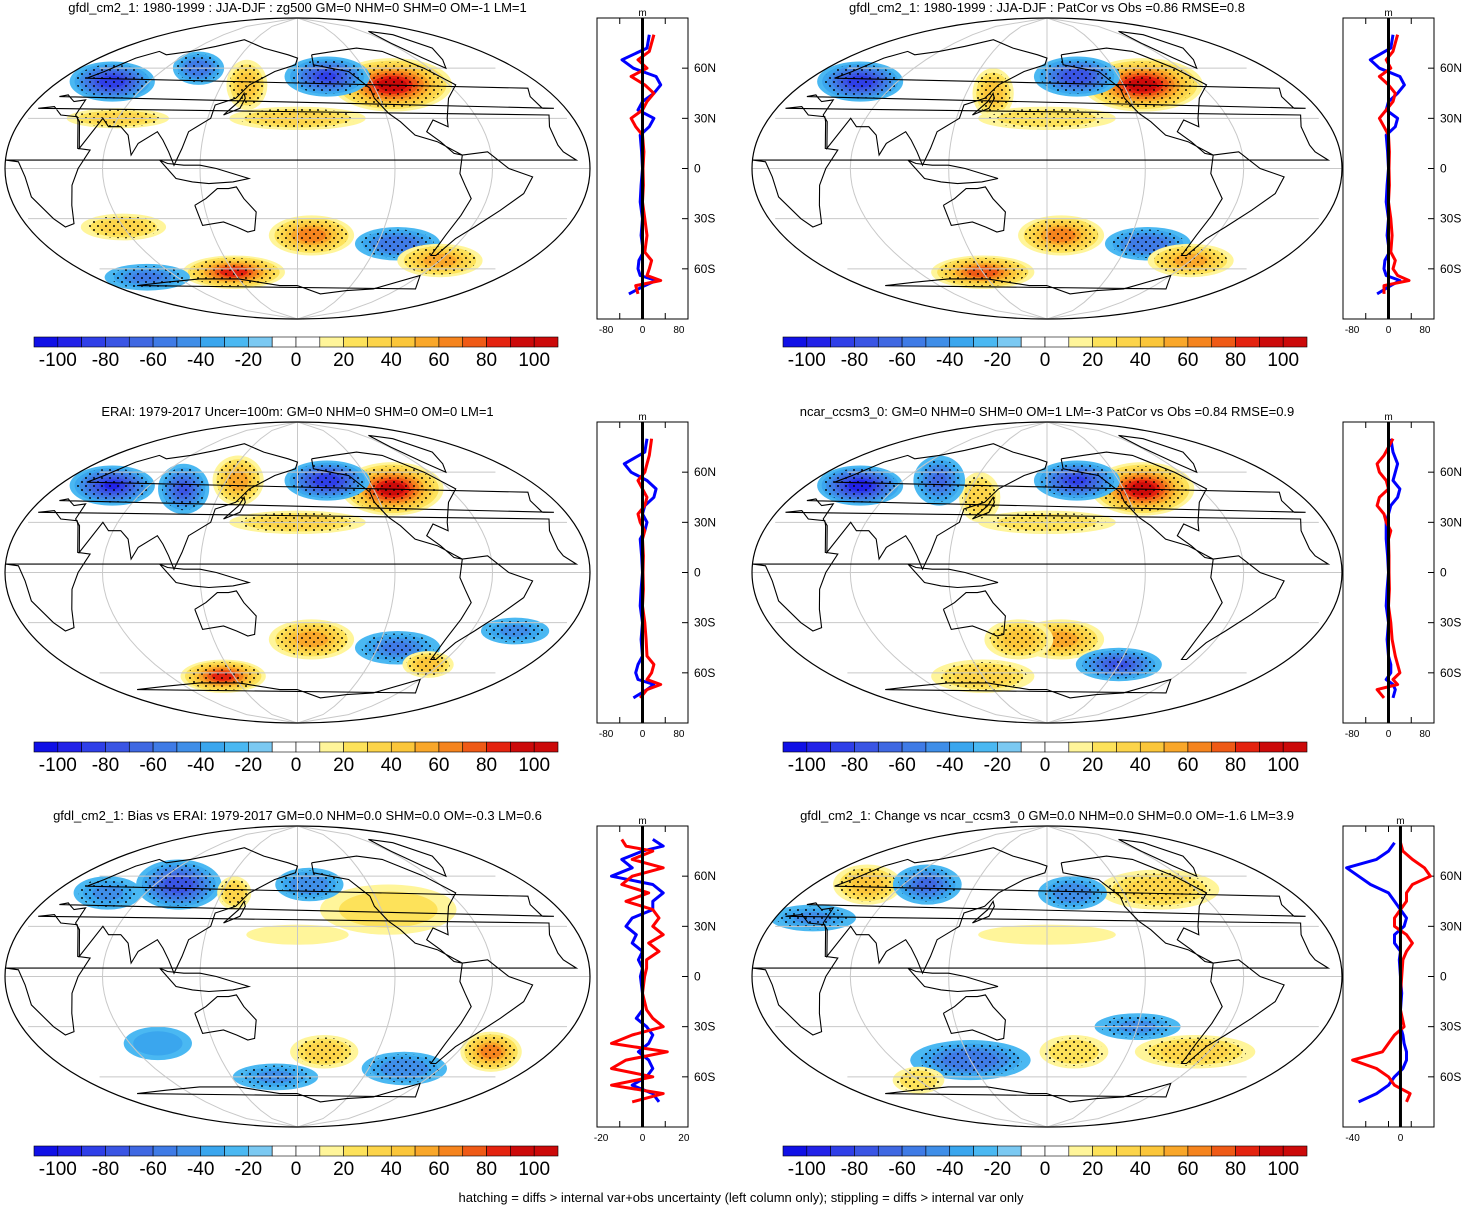 This screenshot has width=1483, height=1211. What do you see at coordinates (1092, 765) in the screenshot?
I see `colorbar-tick-label: 20` at bounding box center [1092, 765].